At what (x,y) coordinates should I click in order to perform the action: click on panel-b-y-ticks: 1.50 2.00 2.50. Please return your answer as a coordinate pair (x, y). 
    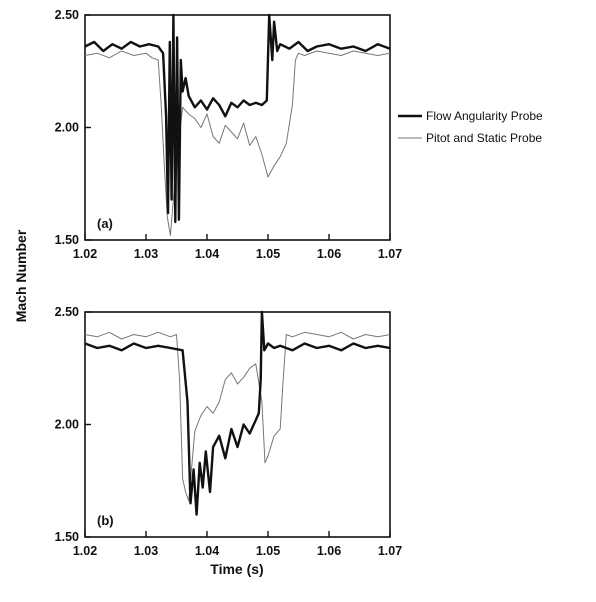
    Looking at the image, I should click on (73, 424).